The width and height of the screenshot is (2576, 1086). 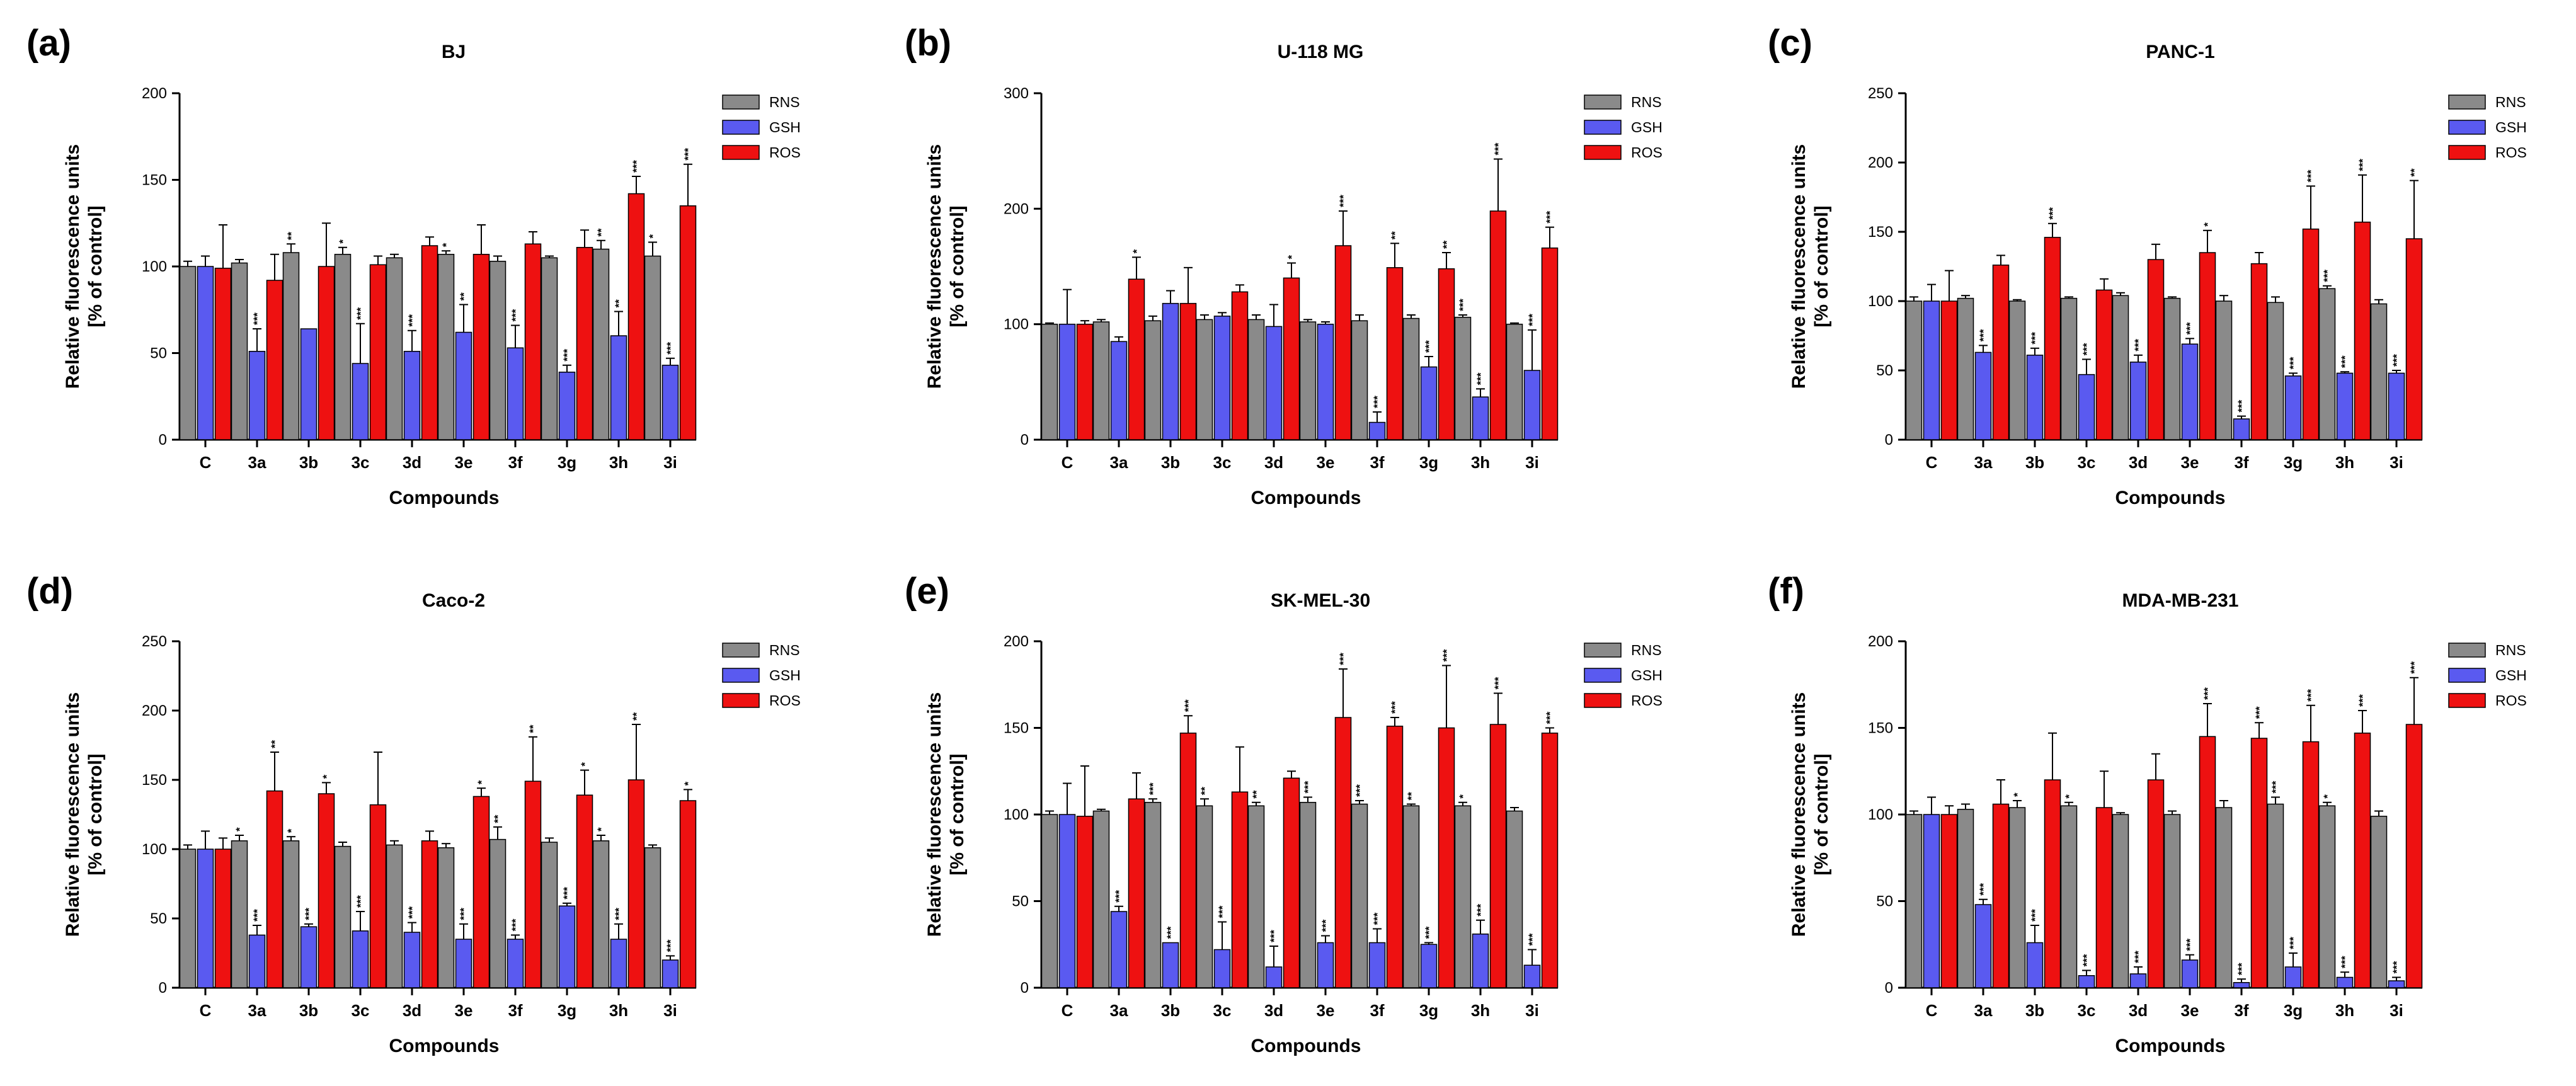 I want to click on y-tick-label: 0, so click(x=163, y=988).